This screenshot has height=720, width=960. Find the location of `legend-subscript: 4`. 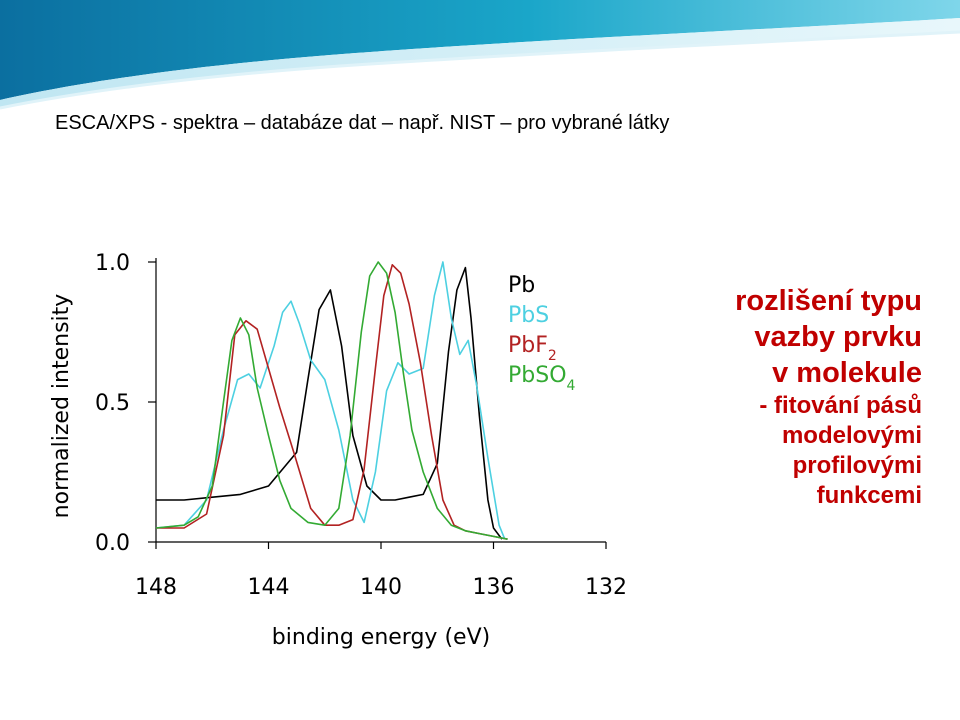

legend-subscript: 4 is located at coordinates (571, 386).